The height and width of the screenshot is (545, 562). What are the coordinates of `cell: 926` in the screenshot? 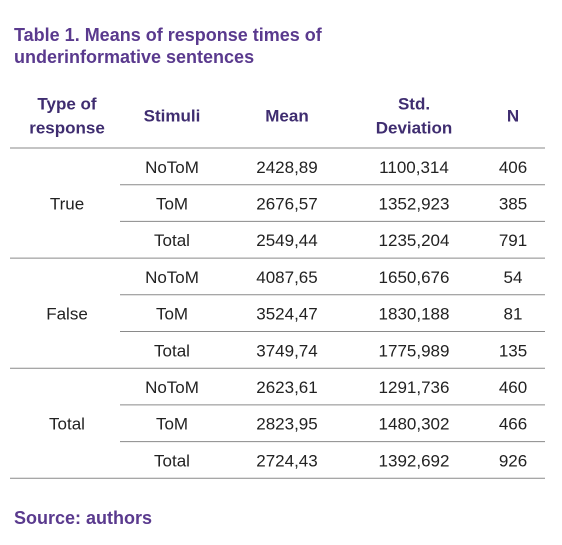 It's located at (513, 460).